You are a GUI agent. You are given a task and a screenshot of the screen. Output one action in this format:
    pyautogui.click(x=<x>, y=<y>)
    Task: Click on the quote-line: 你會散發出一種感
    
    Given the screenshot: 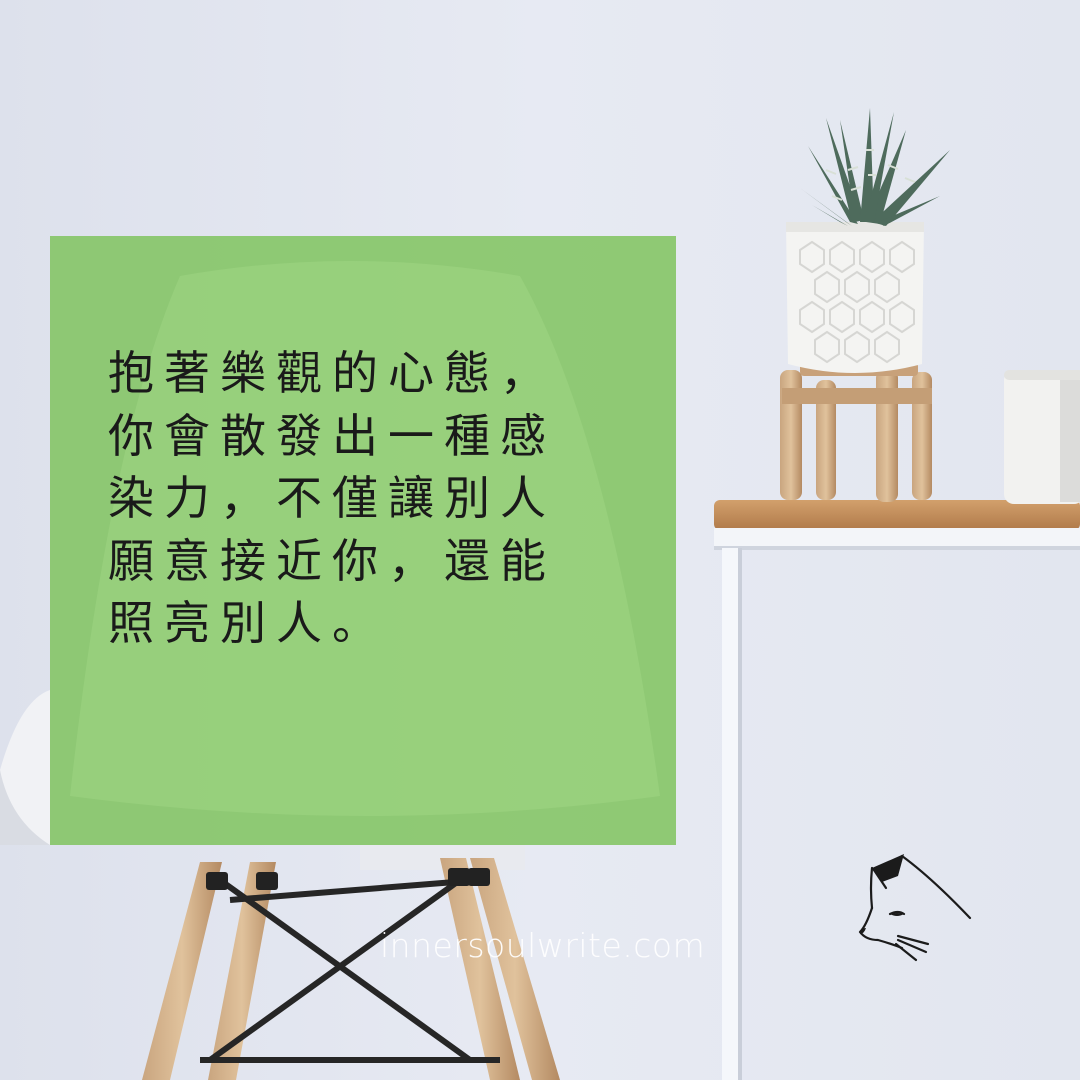 What is the action you would take?
    pyautogui.click(x=332, y=435)
    